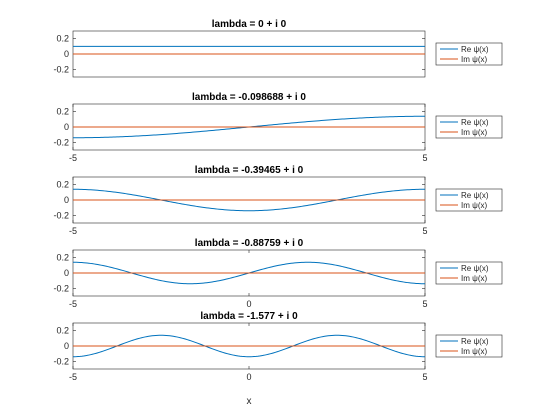 The height and width of the screenshot is (420, 560). What do you see at coordinates (249, 97) in the screenshot?
I see `chart-title: lambda = -0.098688 + i 0` at bounding box center [249, 97].